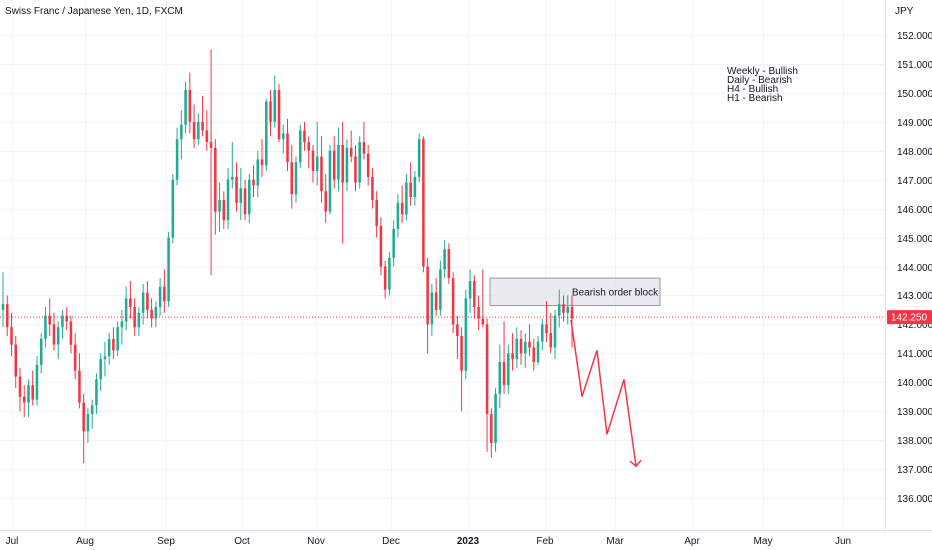 This screenshot has width=932, height=550. What do you see at coordinates (692, 541) in the screenshot?
I see `x-tick-label: Apr` at bounding box center [692, 541].